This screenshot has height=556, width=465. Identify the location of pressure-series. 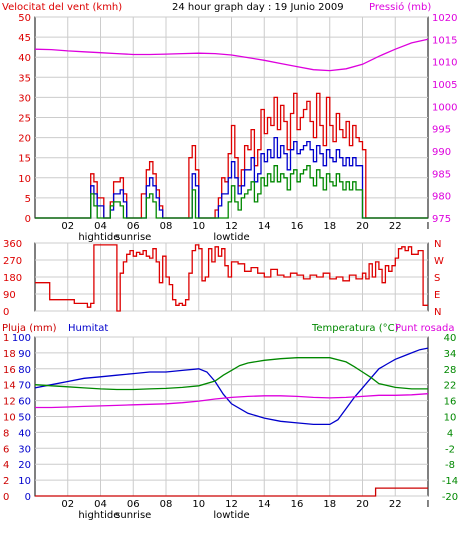
(231, 55).